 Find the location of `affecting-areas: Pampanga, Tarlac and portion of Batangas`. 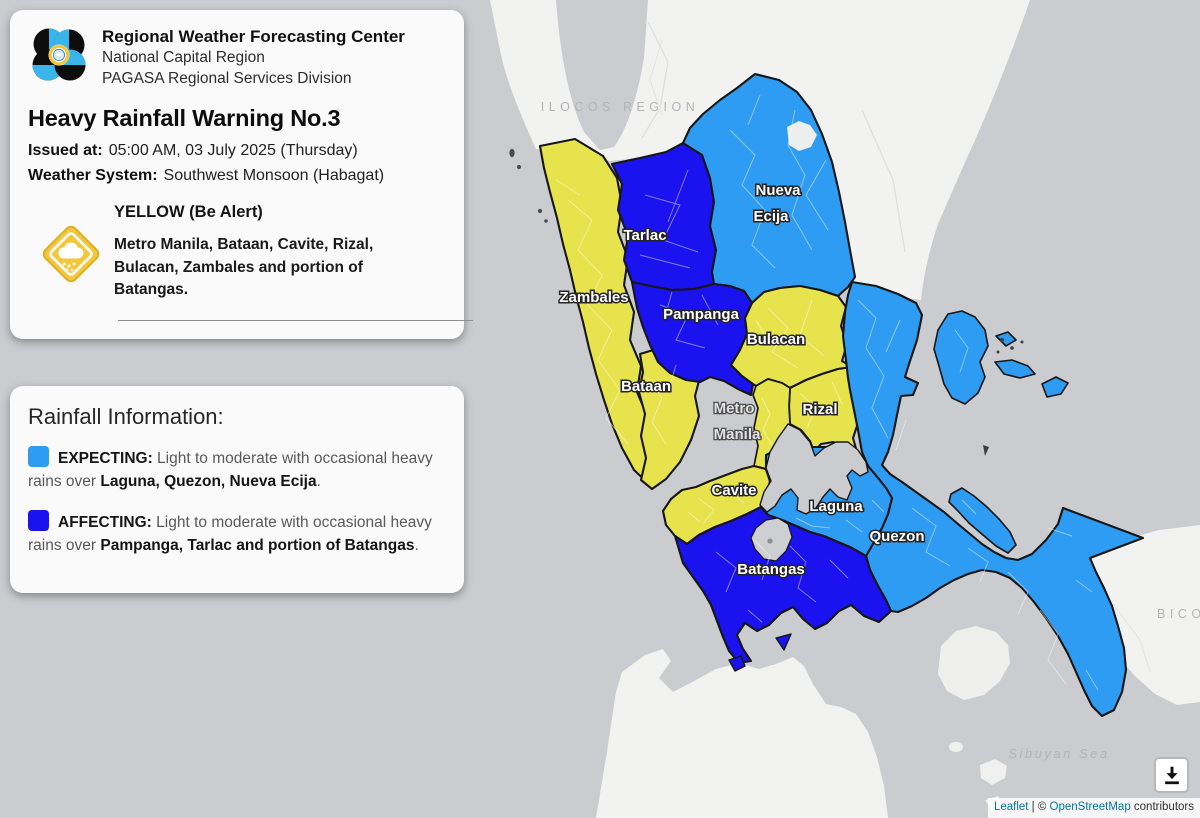

affecting-areas: Pampanga, Tarlac and portion of Batangas is located at coordinates (257, 545).